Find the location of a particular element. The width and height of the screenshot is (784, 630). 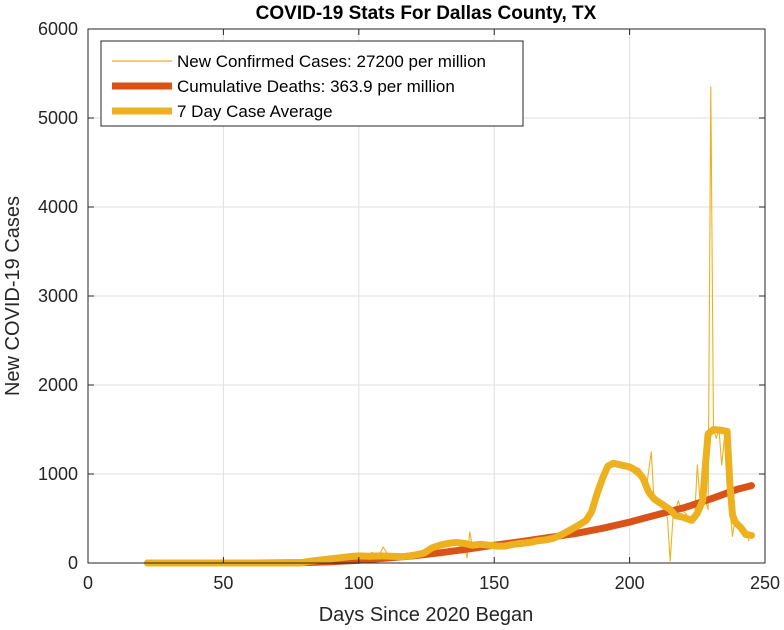

x-tick-label: 50 is located at coordinates (223, 583).